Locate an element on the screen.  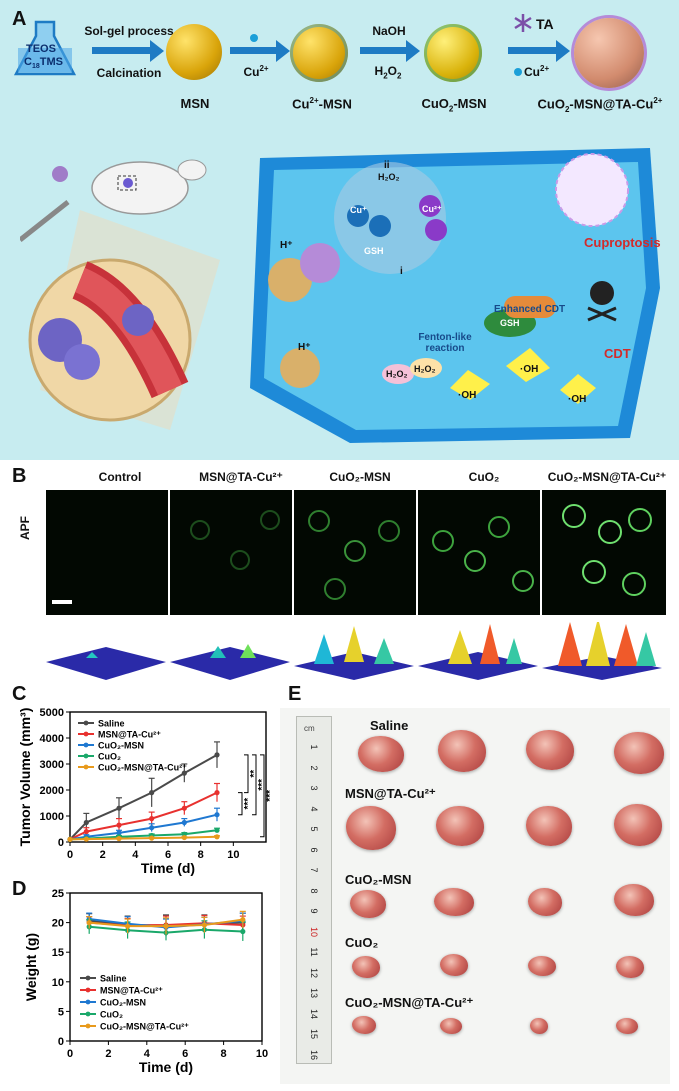
product-cuo2-msn-label: CuO2-MSN is located at coordinates (454, 105).